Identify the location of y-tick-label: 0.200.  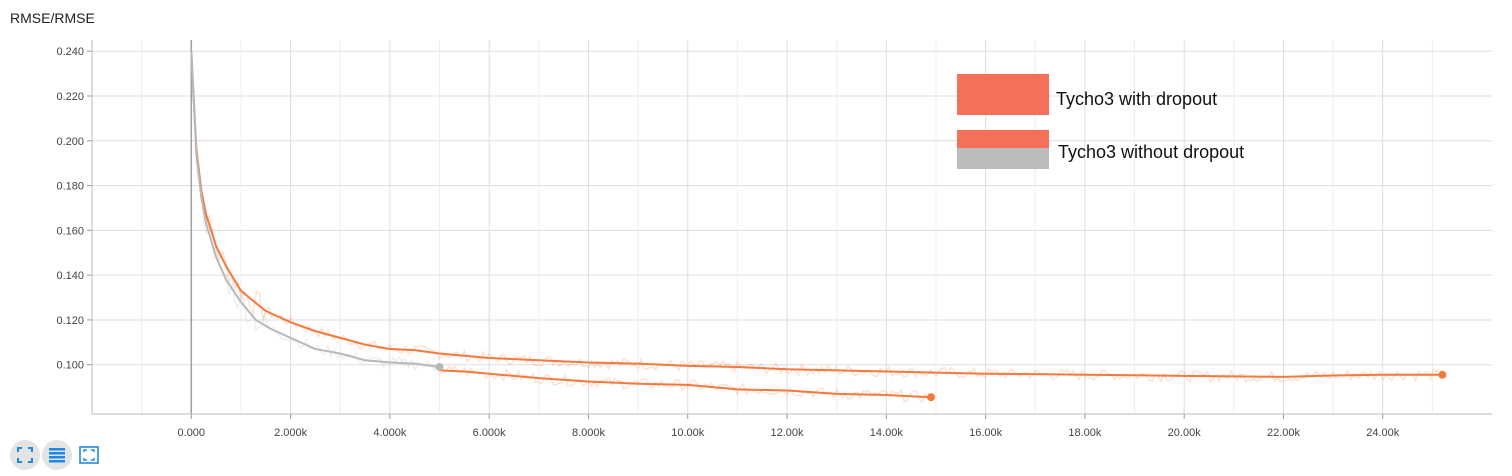
(70, 142).